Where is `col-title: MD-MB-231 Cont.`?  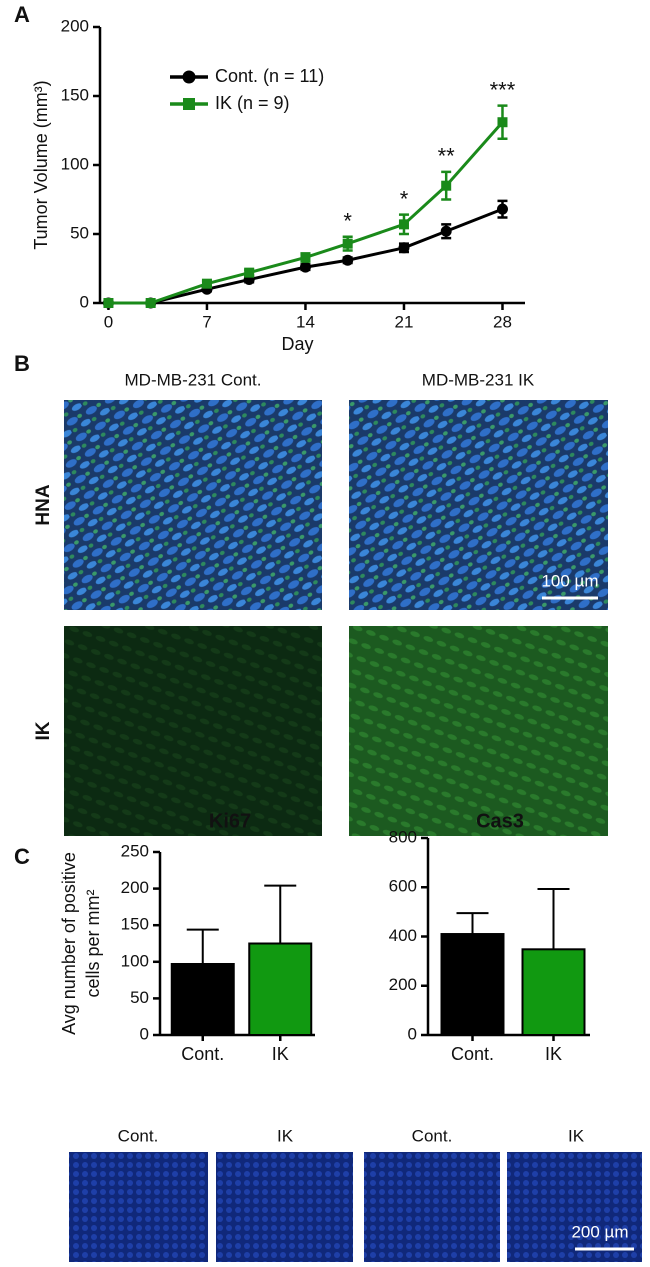 col-title: MD-MB-231 Cont. is located at coordinates (193, 379).